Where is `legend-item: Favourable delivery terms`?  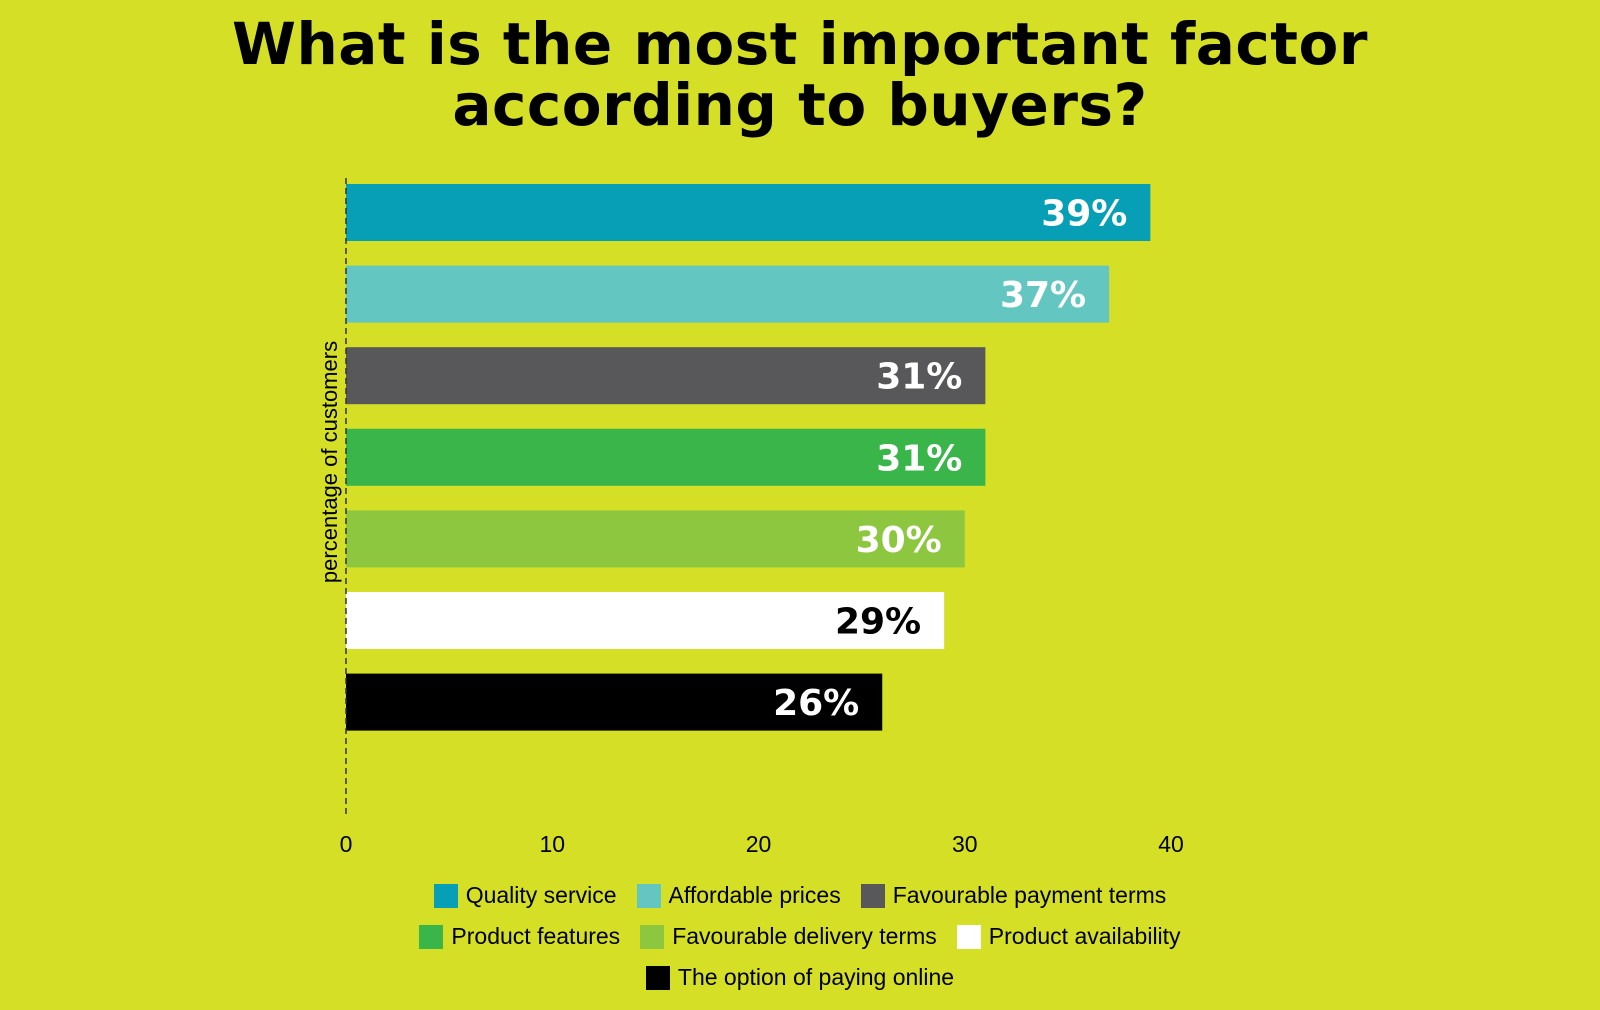
legend-item: Favourable delivery terms is located at coordinates (788, 936).